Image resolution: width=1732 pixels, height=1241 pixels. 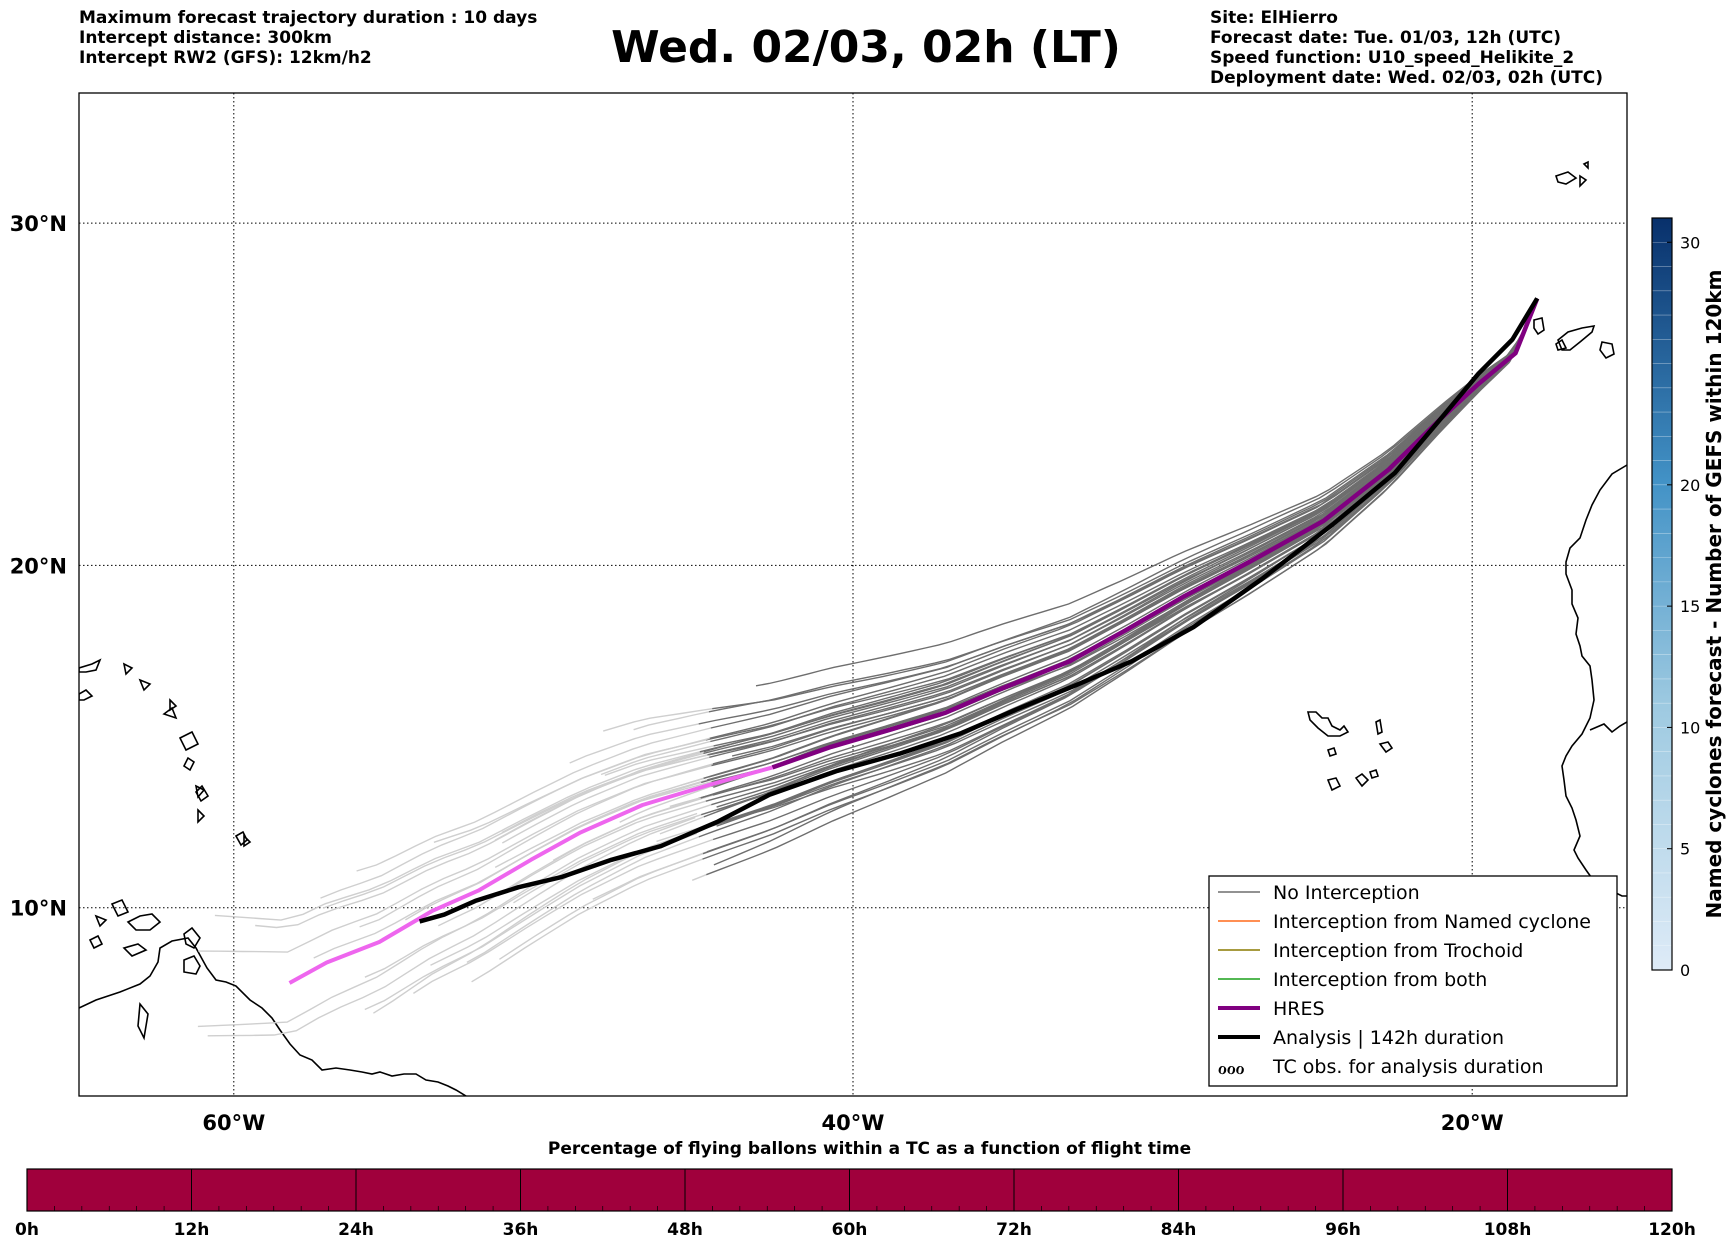 What do you see at coordinates (866, 47) in the screenshot?
I see `page-title: Wed. 02/03, 02h (LT)` at bounding box center [866, 47].